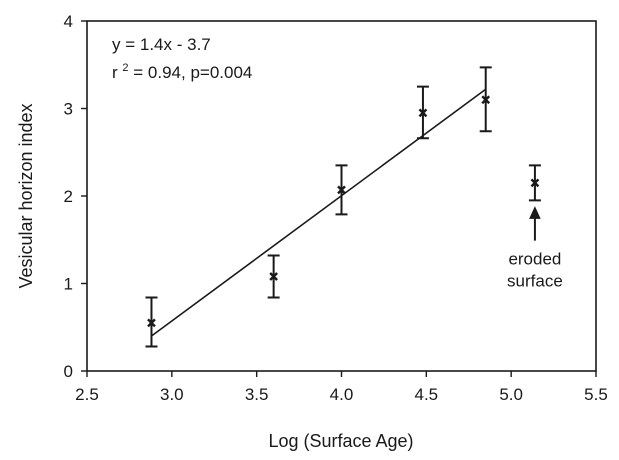 The width and height of the screenshot is (619, 460). I want to click on x-tick-label: 4.5, so click(427, 394).